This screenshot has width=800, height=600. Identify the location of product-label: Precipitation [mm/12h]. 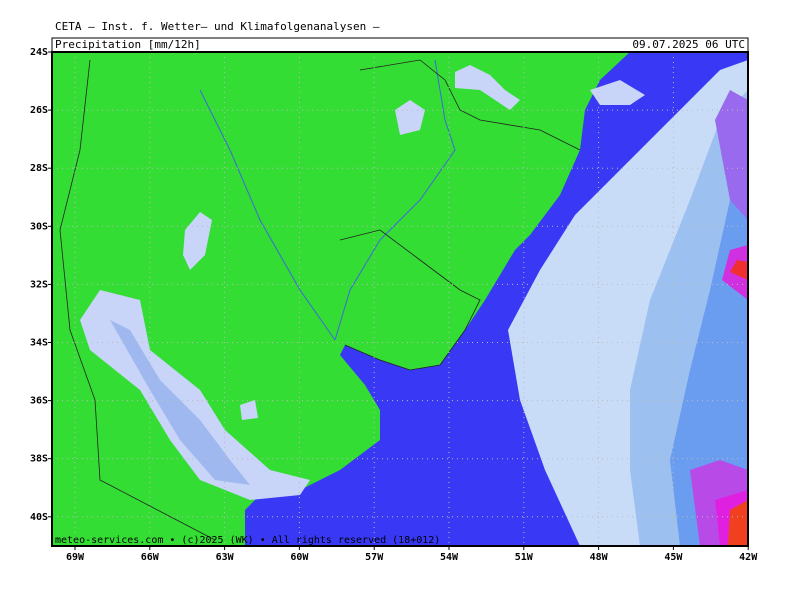
(128, 44).